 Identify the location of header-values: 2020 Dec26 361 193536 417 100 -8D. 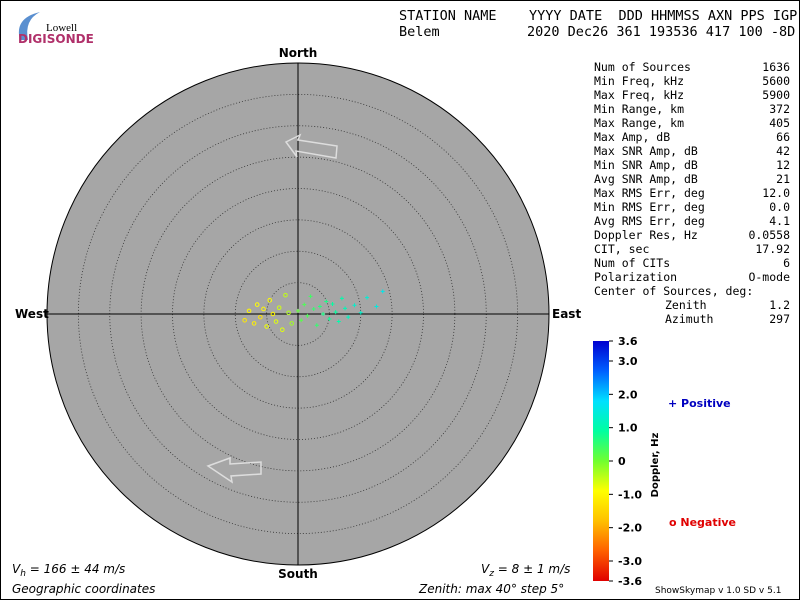
(661, 32).